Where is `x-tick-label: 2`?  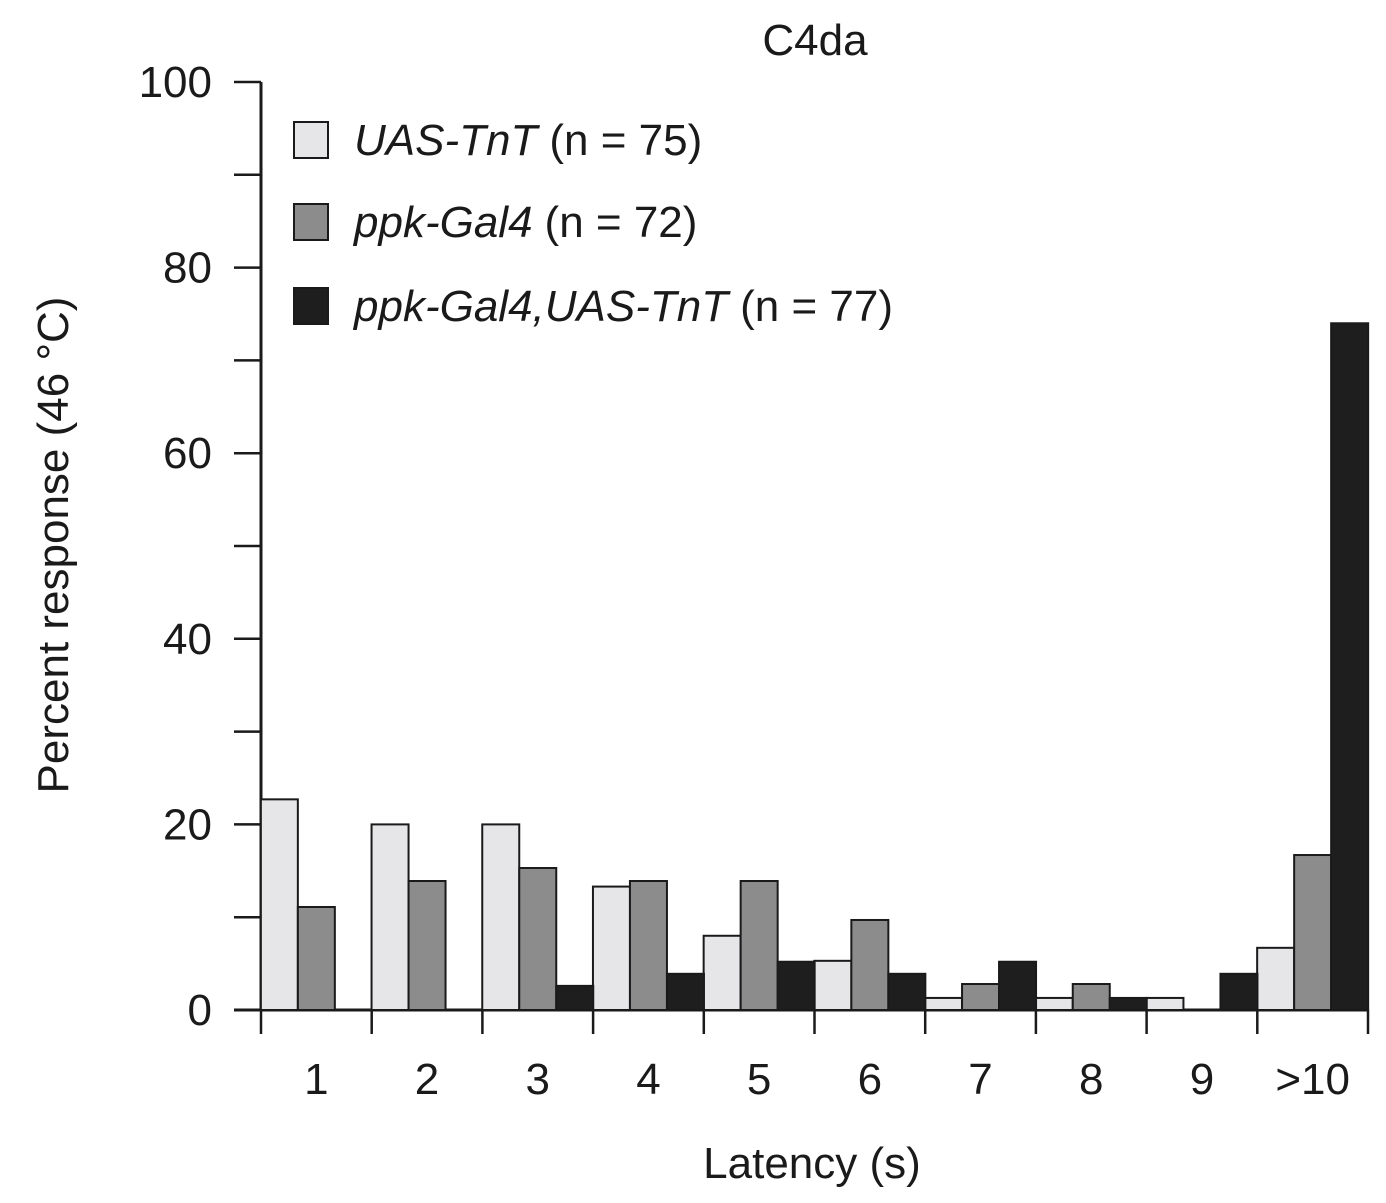
x-tick-label: 2 is located at coordinates (427, 1079).